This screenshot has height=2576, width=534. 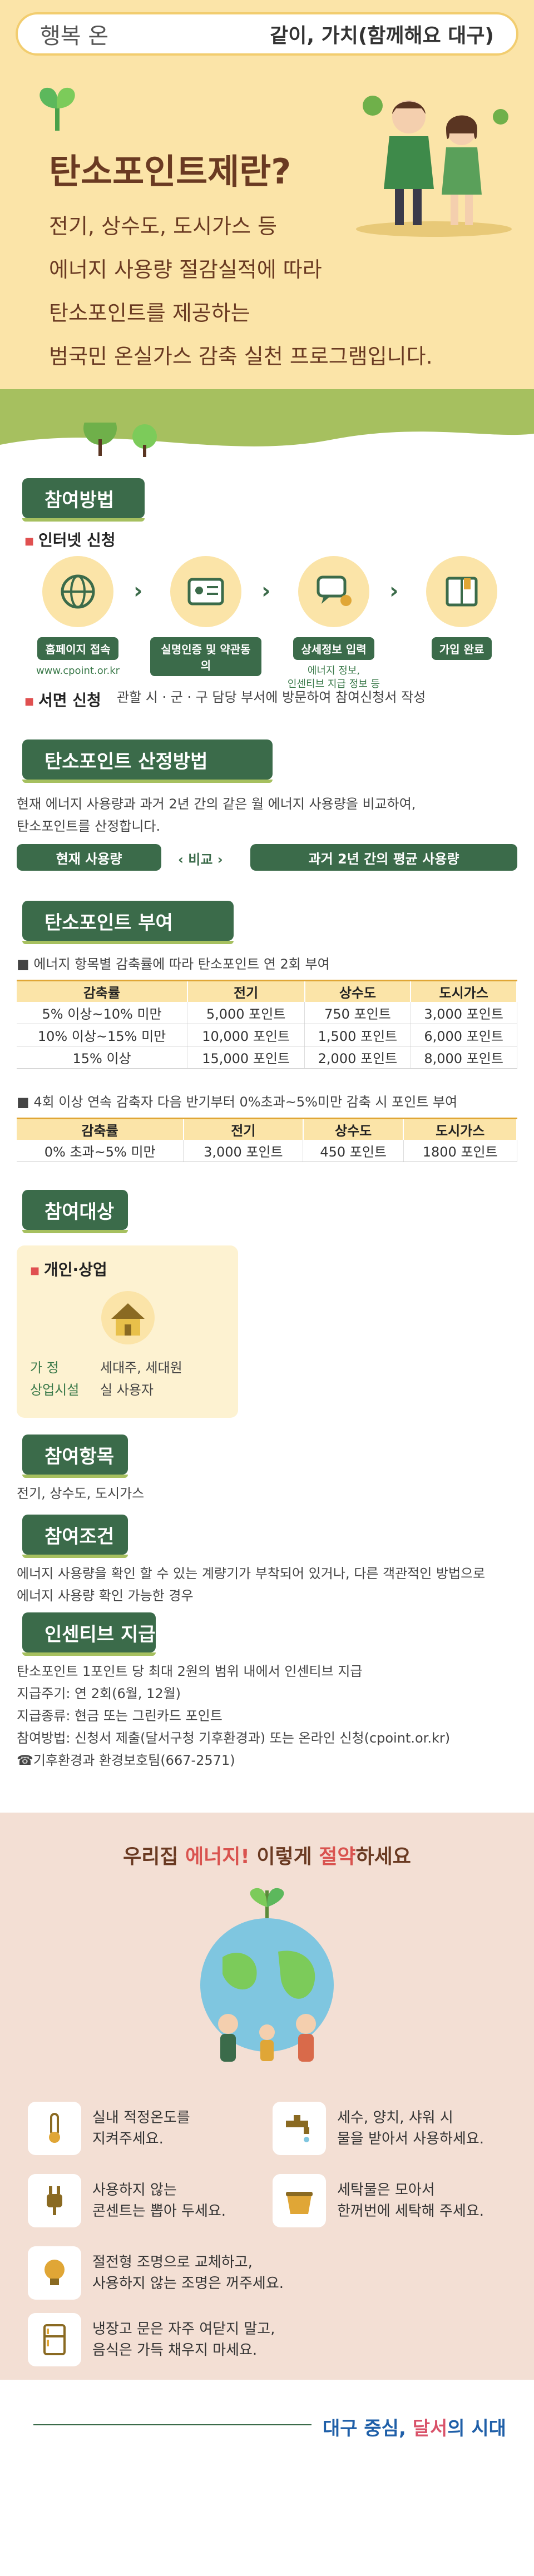 I want to click on table-row: 5% 이상~10% 미만 5,000 포인트 750 포인트 3,000 포인트, so click(x=267, y=1012).